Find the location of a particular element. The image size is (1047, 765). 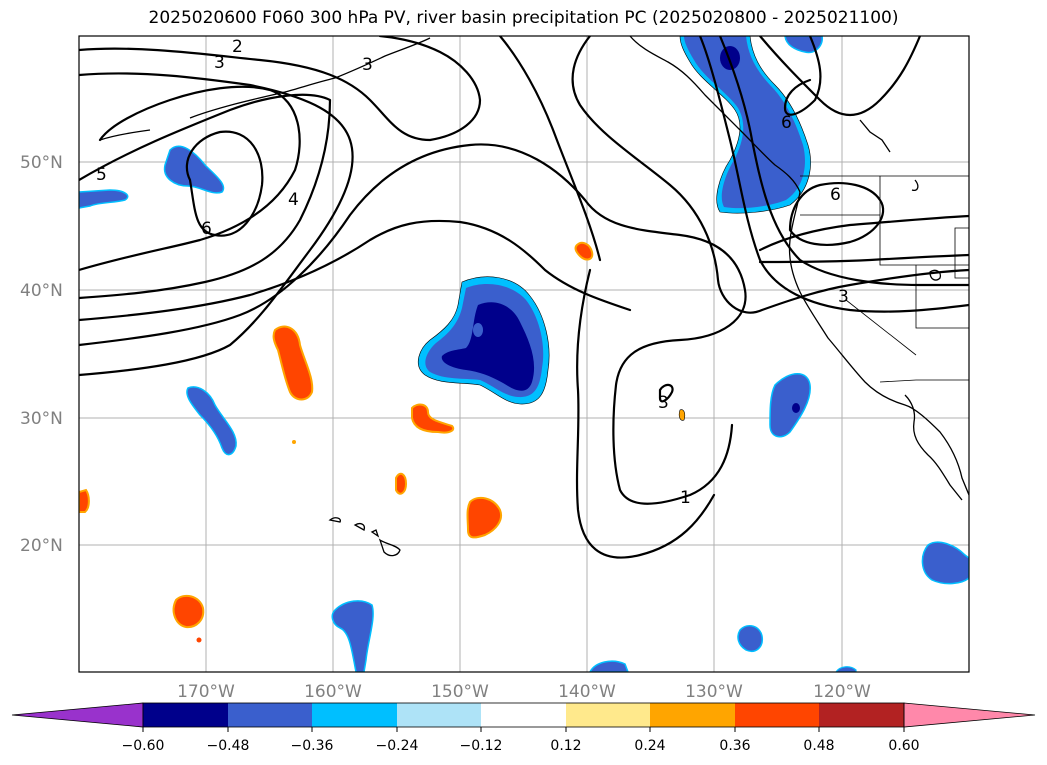

lat-label: 20°N is located at coordinates (41, 546).